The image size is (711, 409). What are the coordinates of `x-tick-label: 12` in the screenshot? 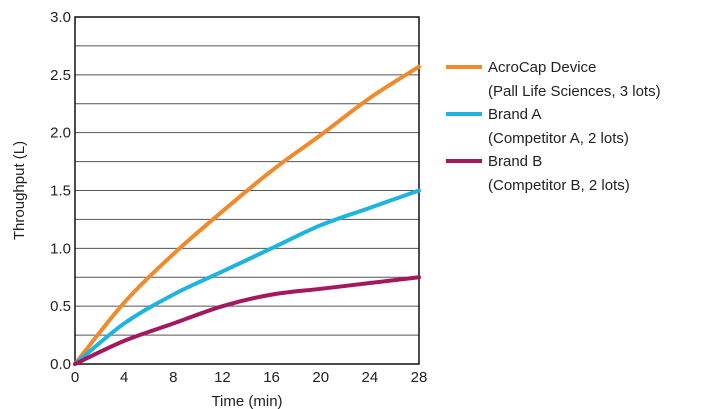 It's located at (222, 377).